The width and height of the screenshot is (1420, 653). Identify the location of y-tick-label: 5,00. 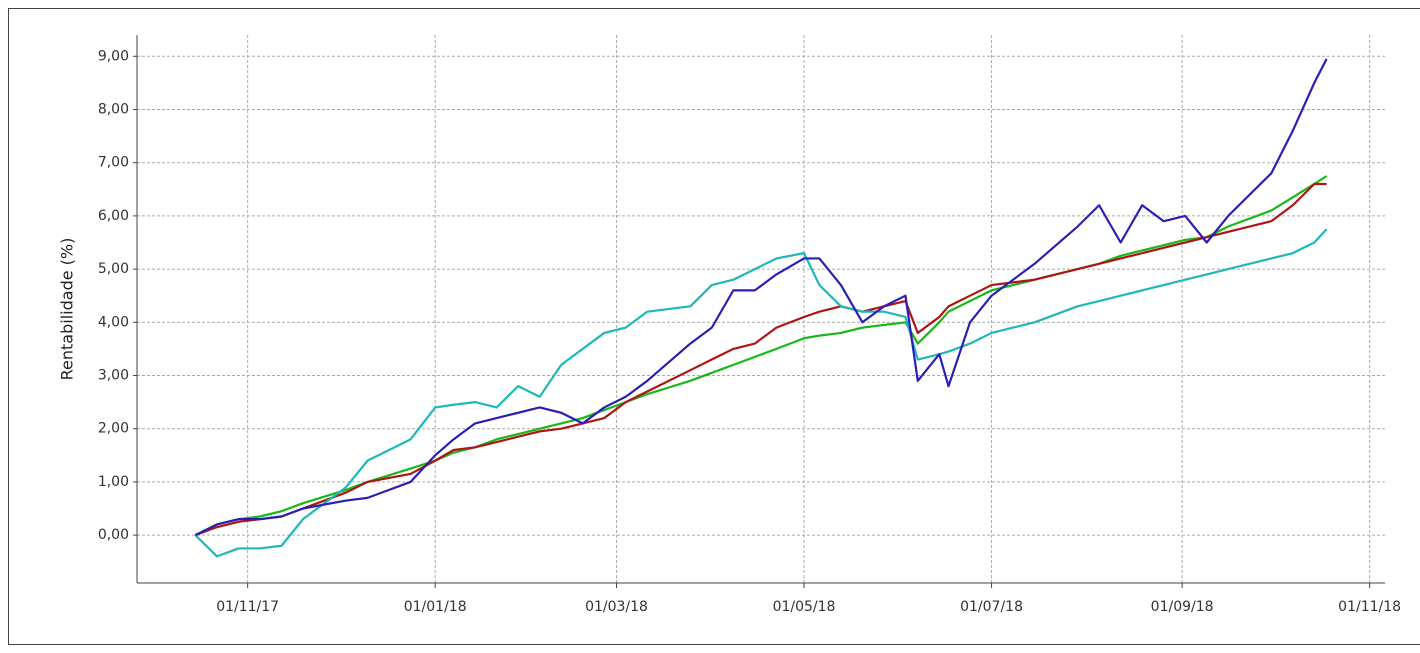
(113, 269).